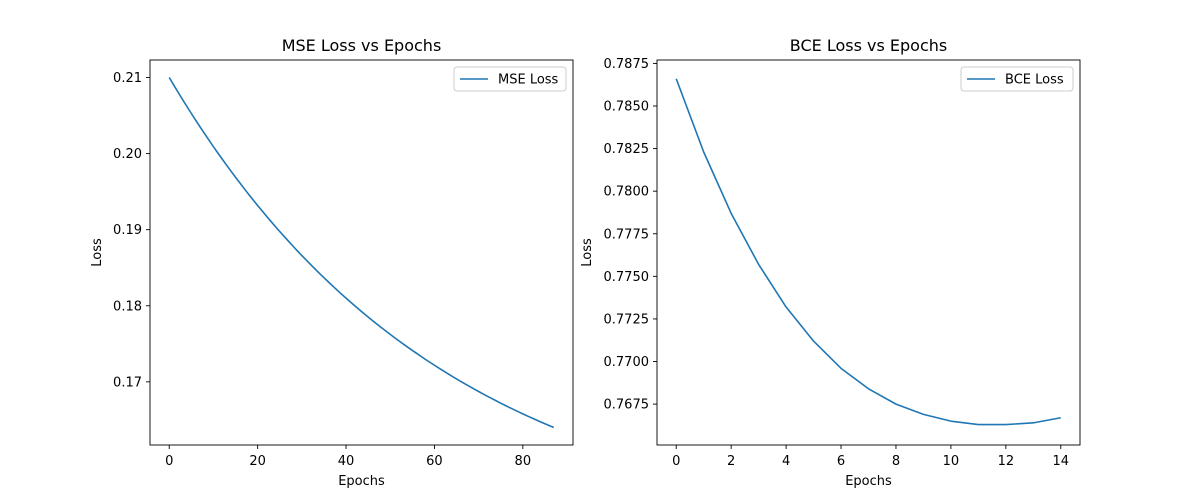  I want to click on y-tick-label: 0.7800, so click(627, 192).